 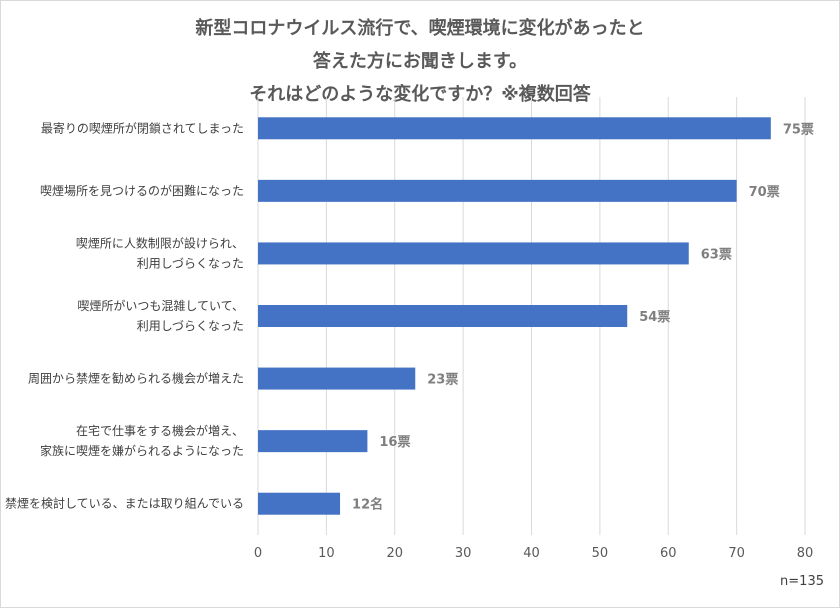 I want to click on x-tick-label: 30, so click(x=463, y=553).